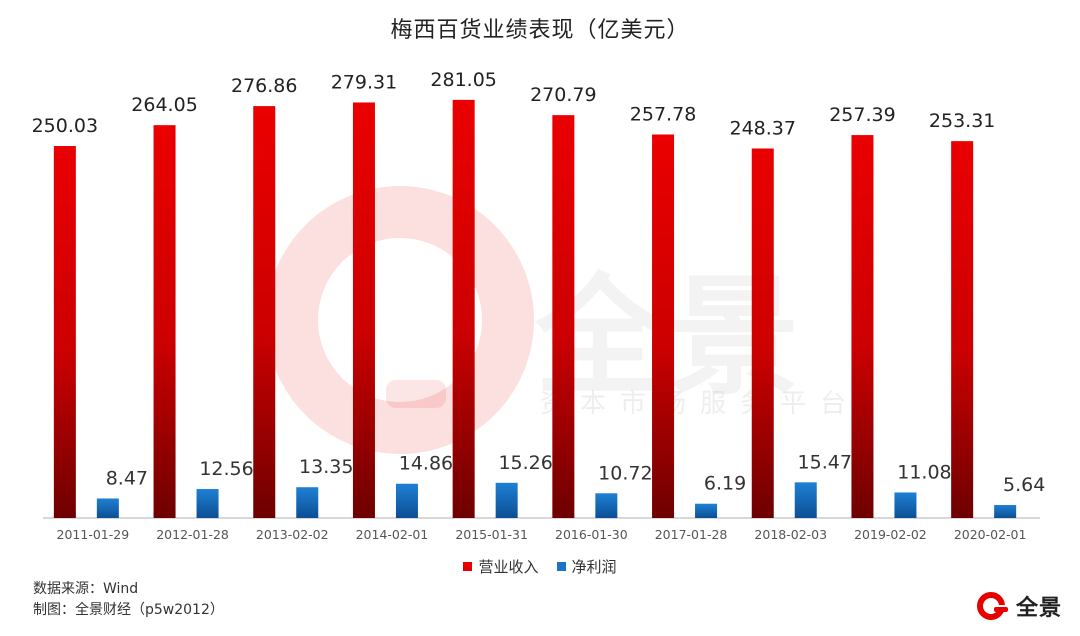 Image resolution: width=1080 pixels, height=636 pixels. Describe the element at coordinates (663, 114) in the screenshot. I see `value-label-revenue: 257.78` at that location.